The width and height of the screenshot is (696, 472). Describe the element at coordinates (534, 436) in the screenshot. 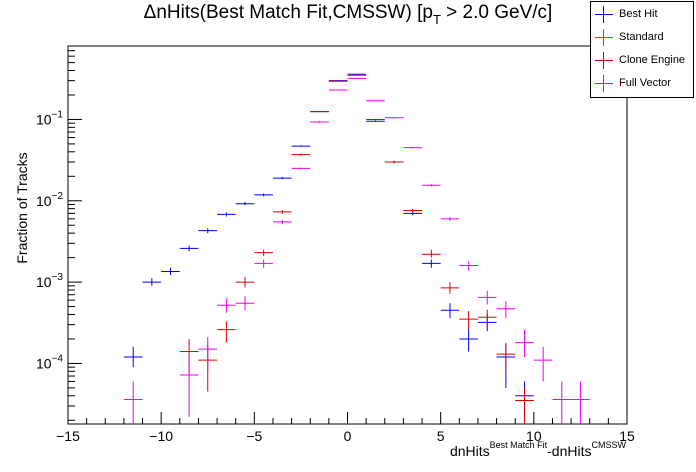

I see `x-tick-label: 10` at that location.